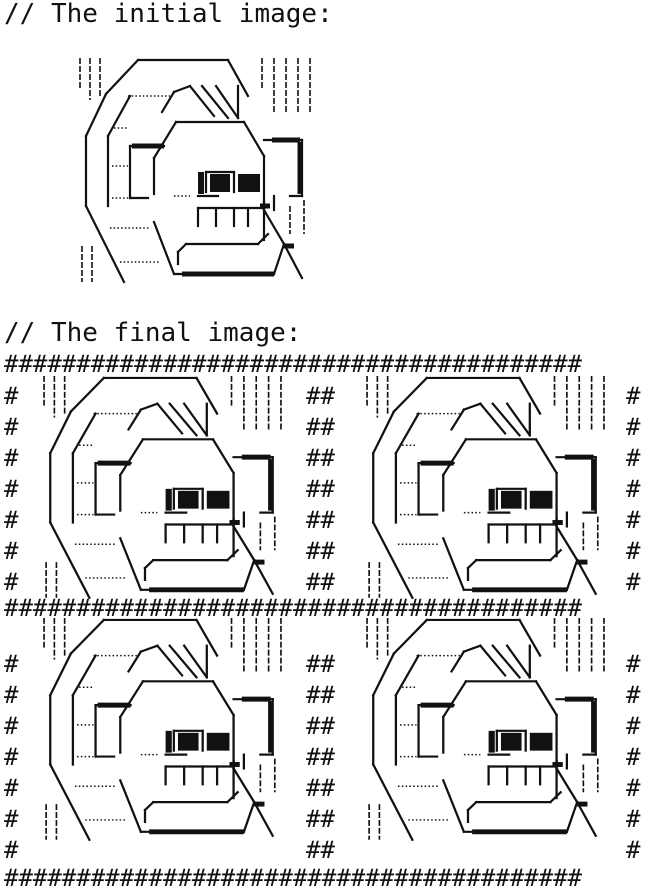 This screenshot has height=888, width=662. What do you see at coordinates (293, 364) in the screenshot?
I see `hash-row-top: ########################################` at bounding box center [293, 364].